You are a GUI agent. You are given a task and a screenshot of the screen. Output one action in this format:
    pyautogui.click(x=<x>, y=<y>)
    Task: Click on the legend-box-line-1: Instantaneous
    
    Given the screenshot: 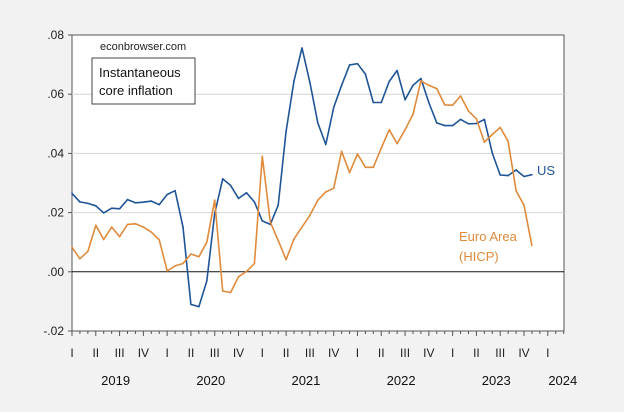 What is the action you would take?
    pyautogui.click(x=140, y=72)
    